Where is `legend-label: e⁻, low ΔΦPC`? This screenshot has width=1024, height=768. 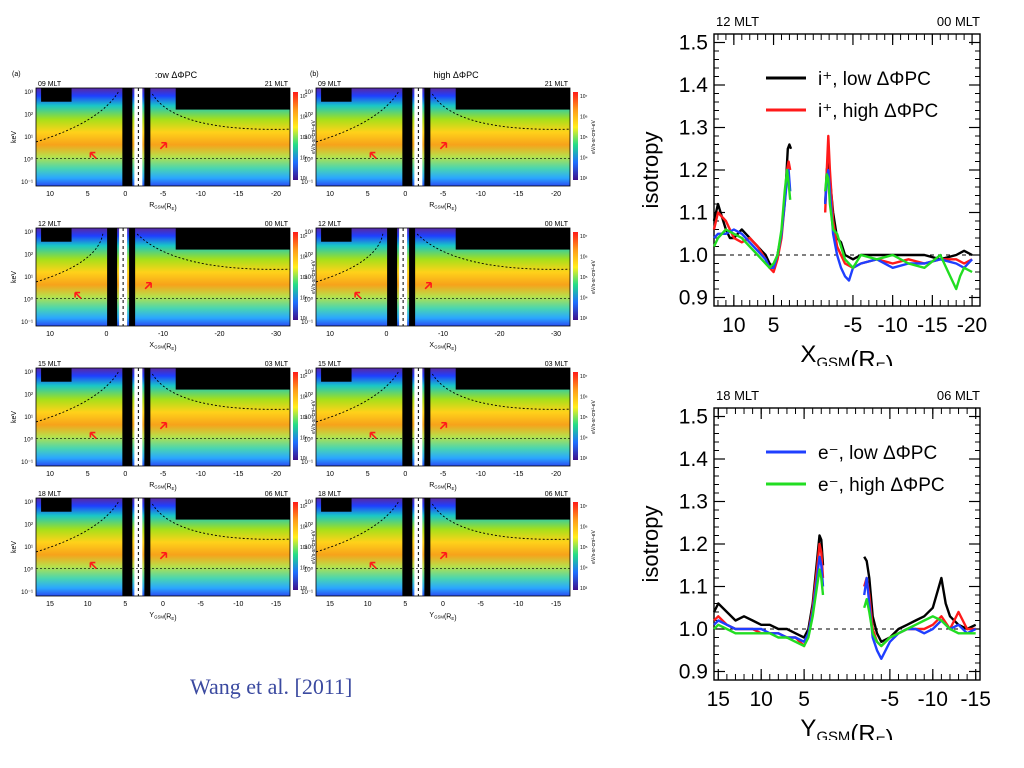
legend-label: e⁻, low ΔΦPC is located at coordinates (877, 453).